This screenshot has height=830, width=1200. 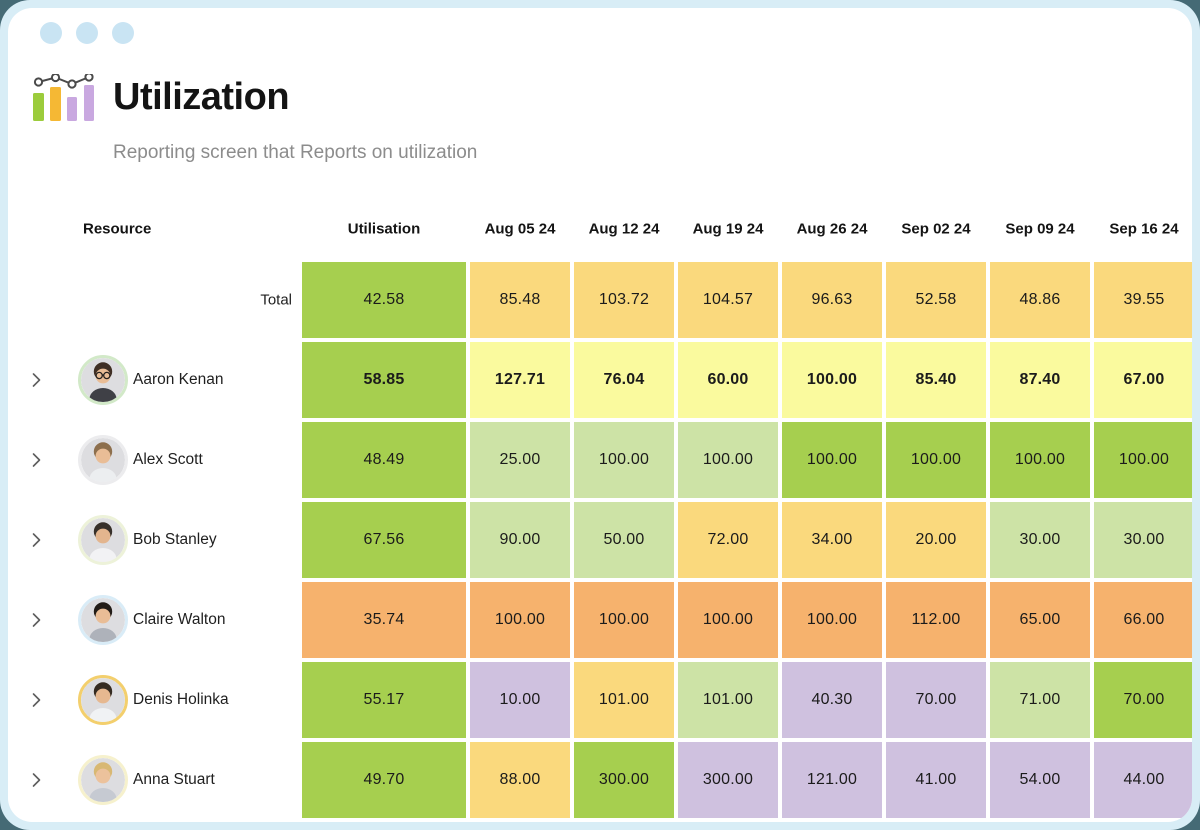 I want to click on week-column-header: Aug 05 24, so click(x=520, y=229).